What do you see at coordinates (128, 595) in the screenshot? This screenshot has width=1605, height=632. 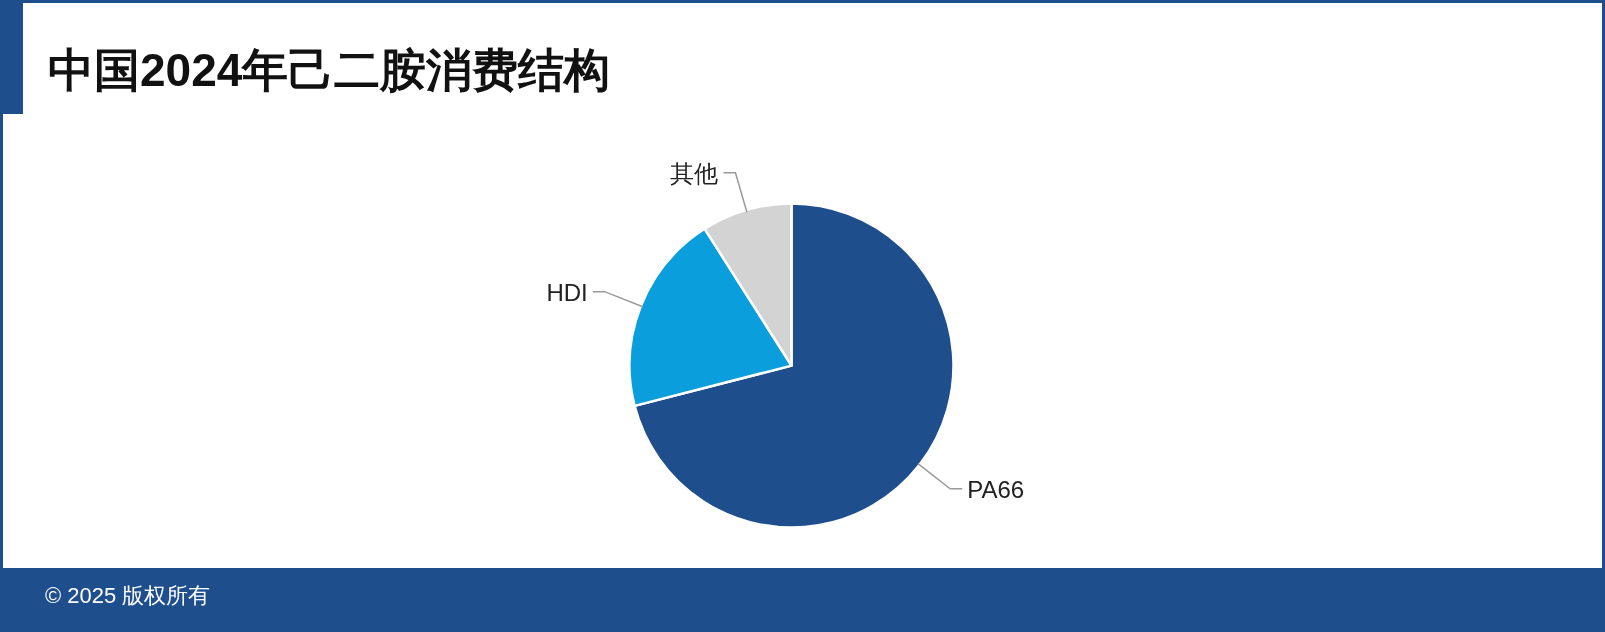 I see `text: © 2025 版权所有` at bounding box center [128, 595].